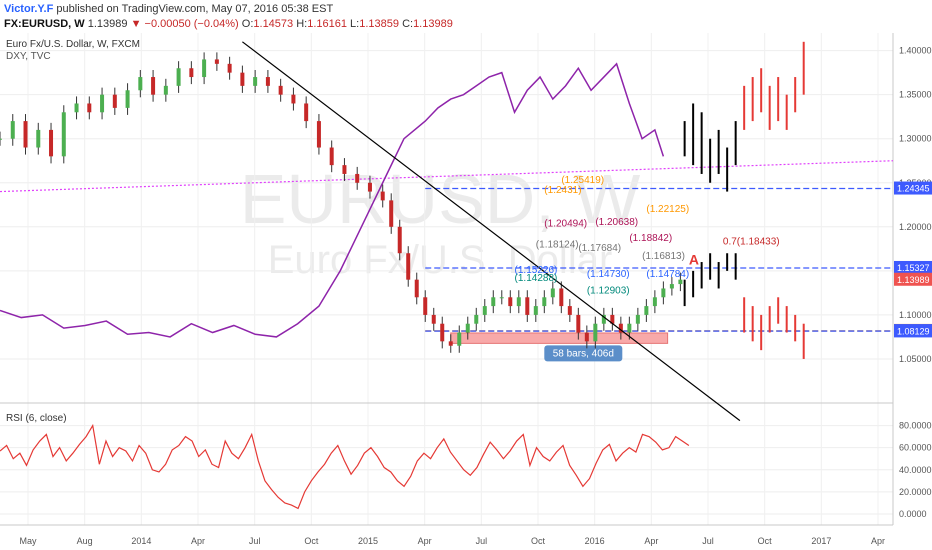  What do you see at coordinates (650, 238) in the screenshot?
I see `fib-level-label: (1.18842)` at bounding box center [650, 238].